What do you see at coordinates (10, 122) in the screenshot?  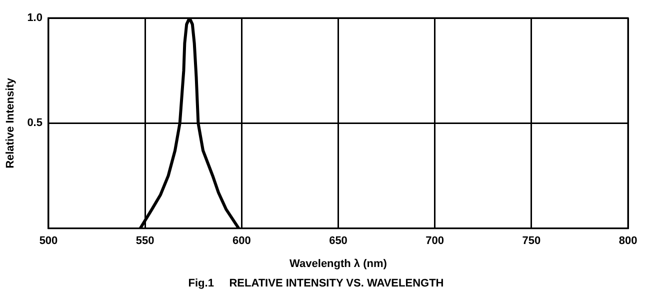 I see `y-axis-title: Relative Intensity` at bounding box center [10, 122].